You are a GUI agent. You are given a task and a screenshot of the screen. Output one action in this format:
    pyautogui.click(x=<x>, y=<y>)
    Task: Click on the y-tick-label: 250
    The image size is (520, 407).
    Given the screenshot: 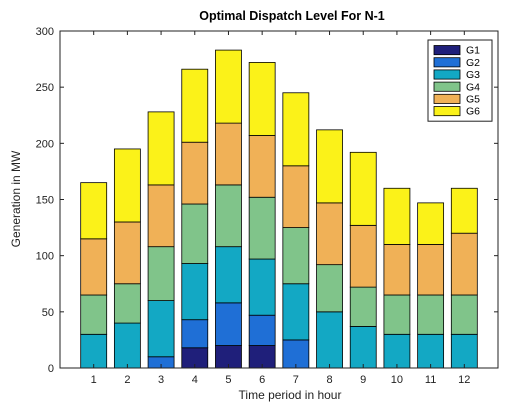 What is the action you would take?
    pyautogui.click(x=45, y=88)
    